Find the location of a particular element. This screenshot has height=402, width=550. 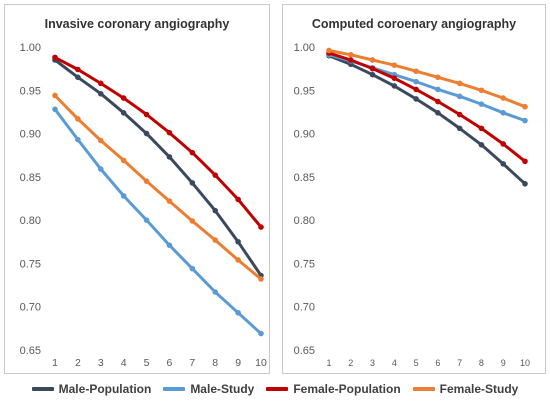

legend-item-male-population: Male-Population is located at coordinates (91, 389).